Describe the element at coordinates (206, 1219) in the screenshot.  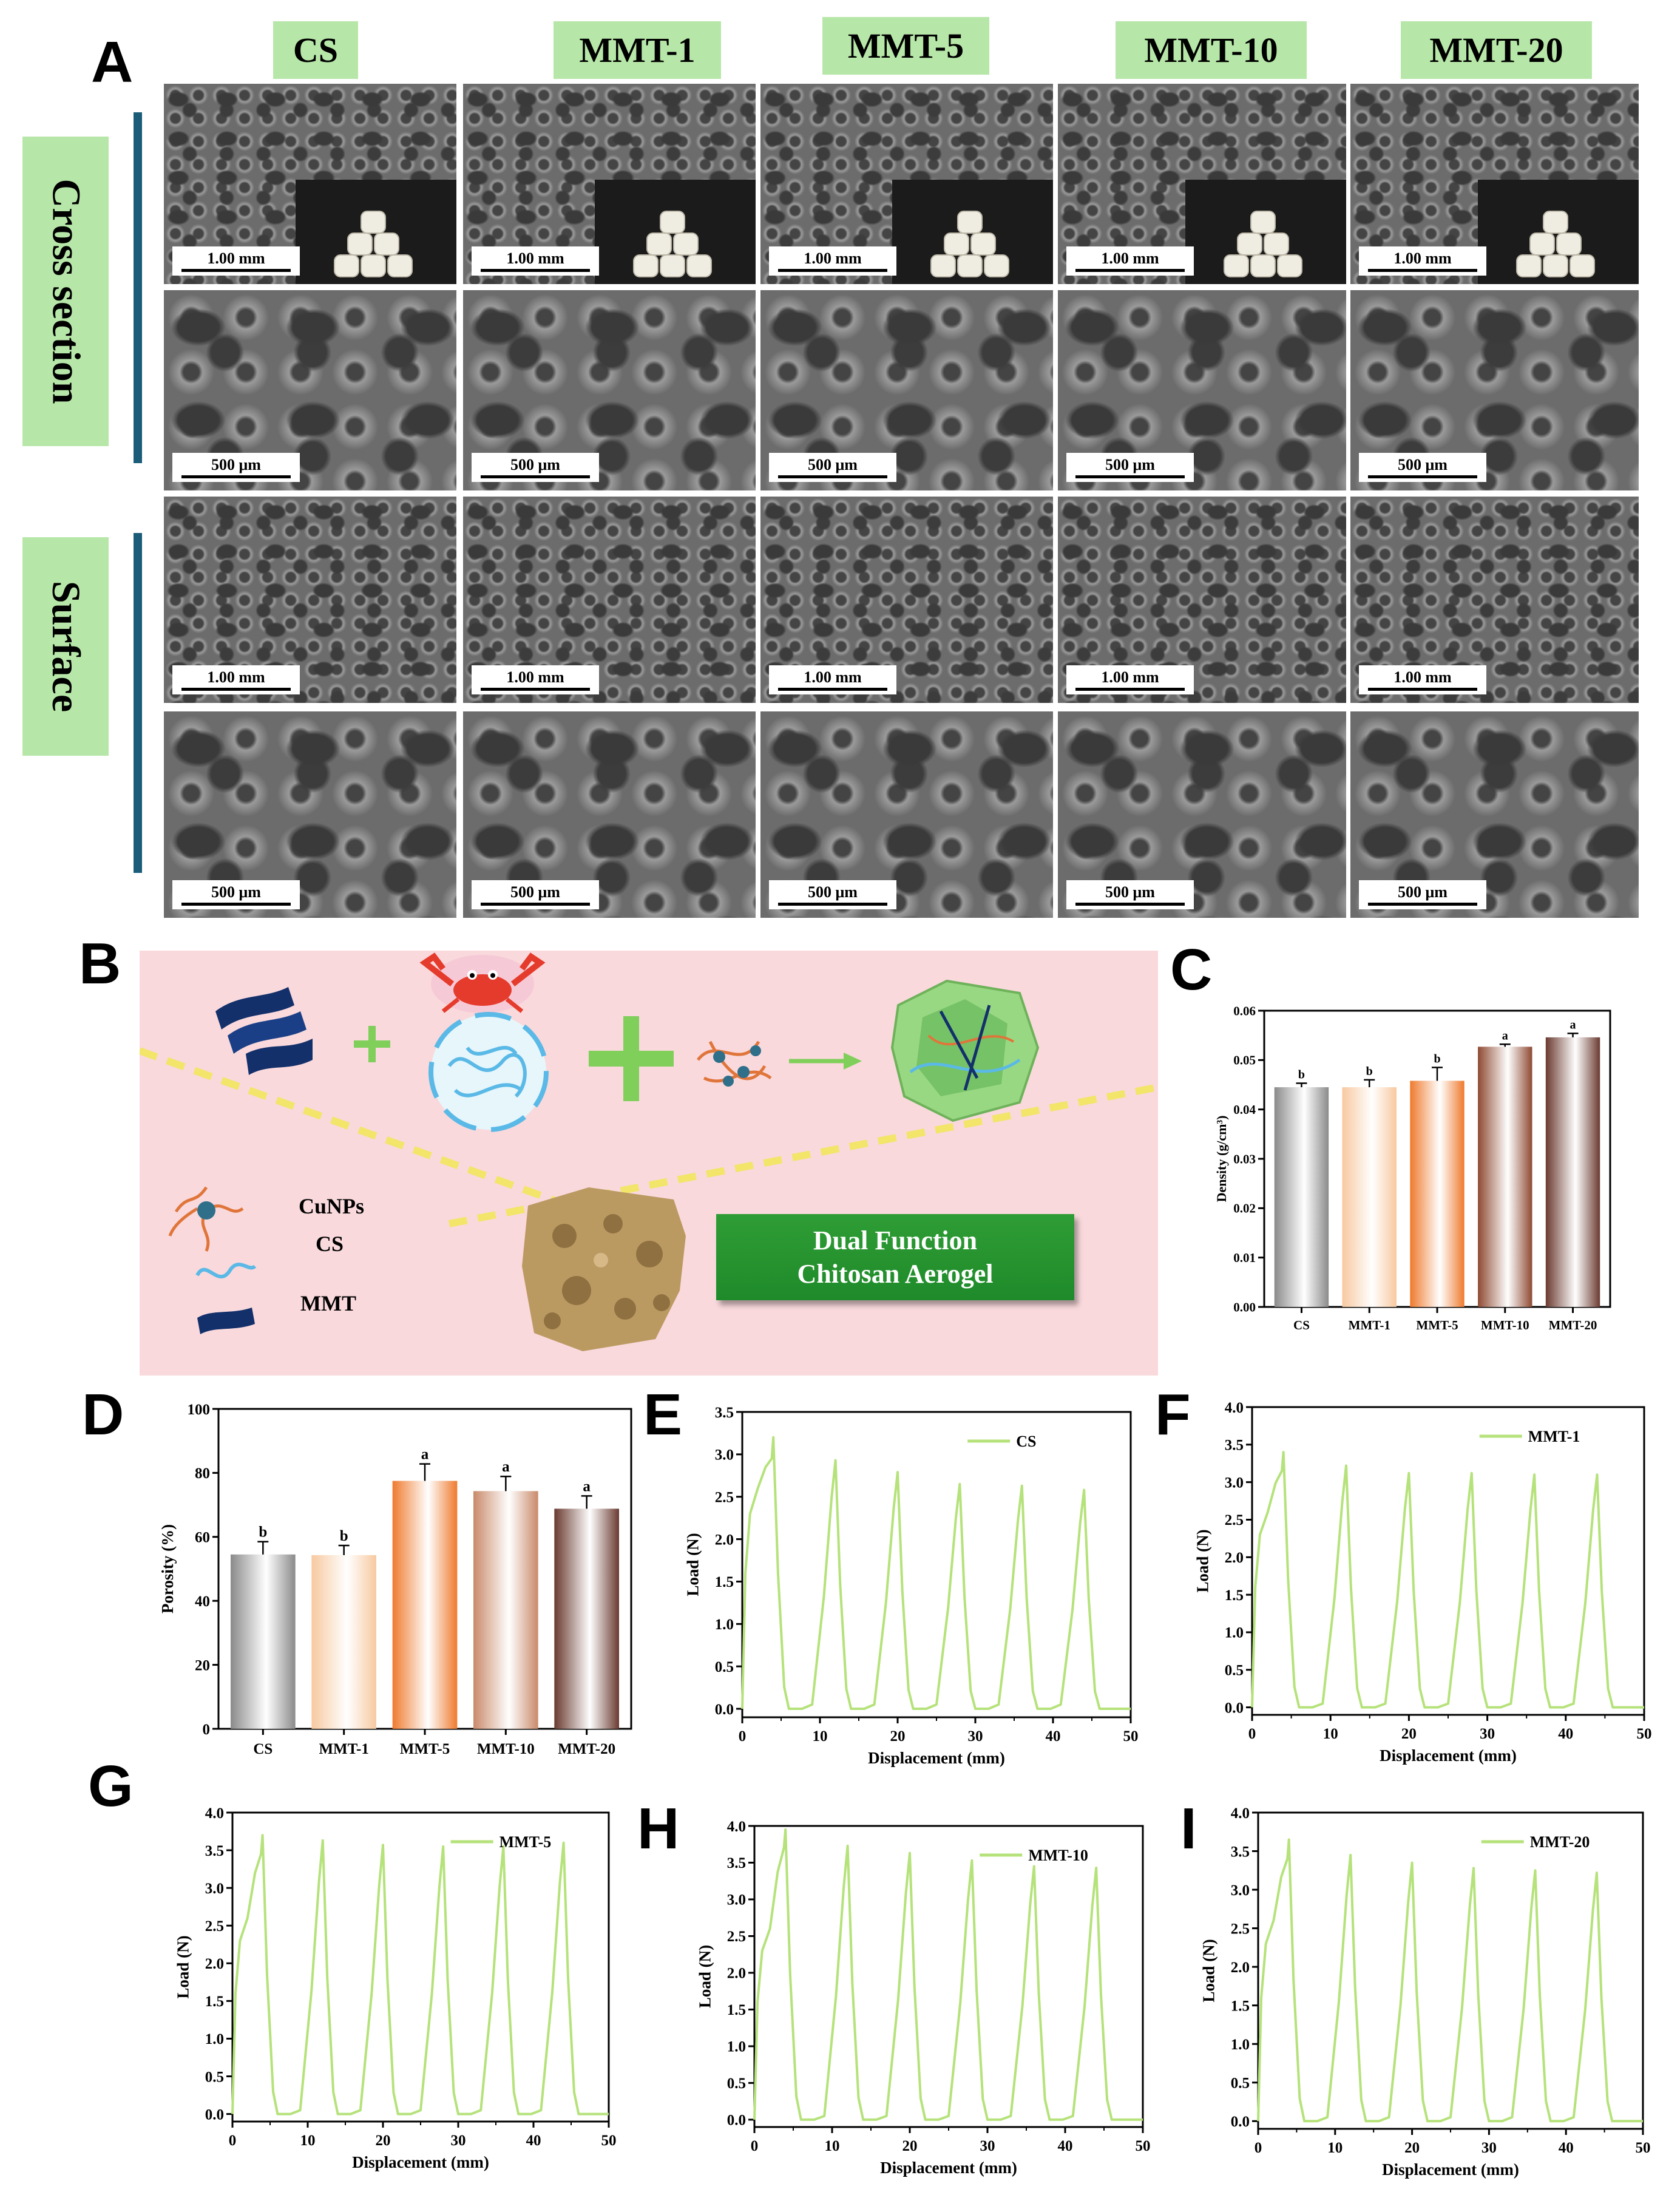
I see `legend-cunps-icon` at that location.